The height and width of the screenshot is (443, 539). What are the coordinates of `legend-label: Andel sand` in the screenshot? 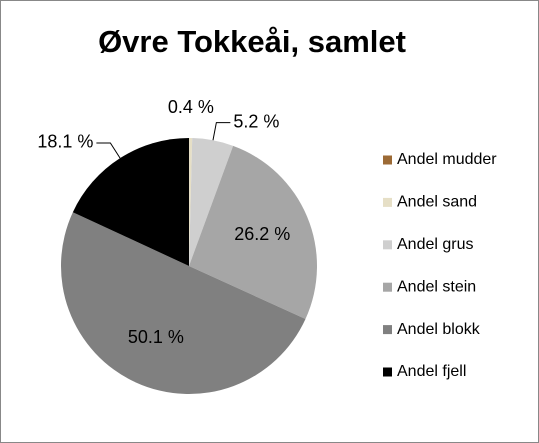 It's located at (437, 202).